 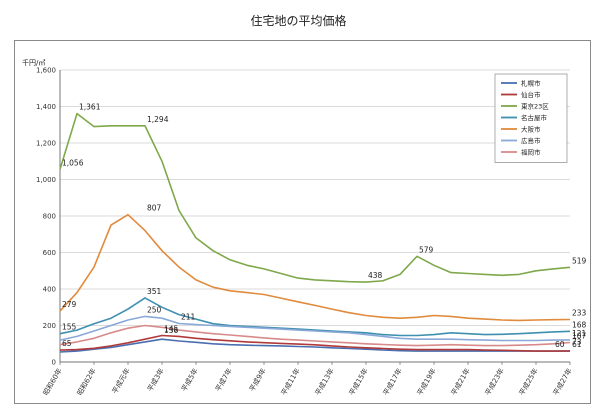 I want to click on y-tick-label: 400, so click(x=49, y=290).